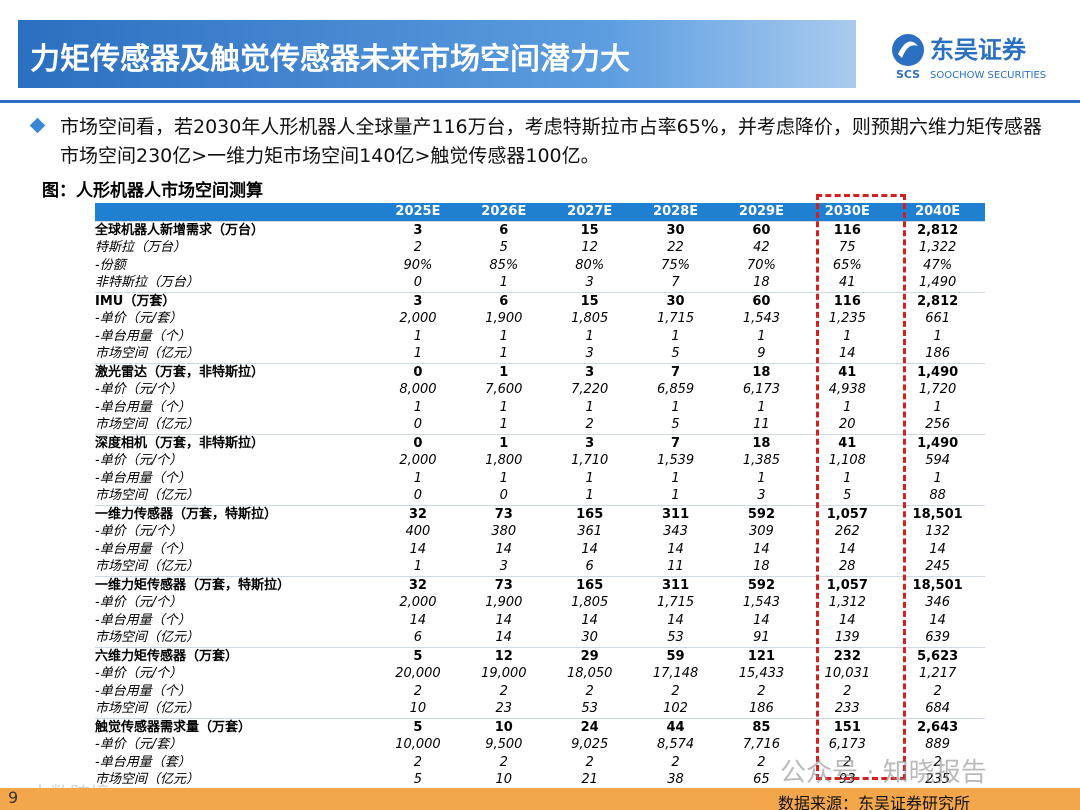 Image resolution: width=1080 pixels, height=810 pixels. I want to click on cell: -单价（元/套）, so click(139, 319).